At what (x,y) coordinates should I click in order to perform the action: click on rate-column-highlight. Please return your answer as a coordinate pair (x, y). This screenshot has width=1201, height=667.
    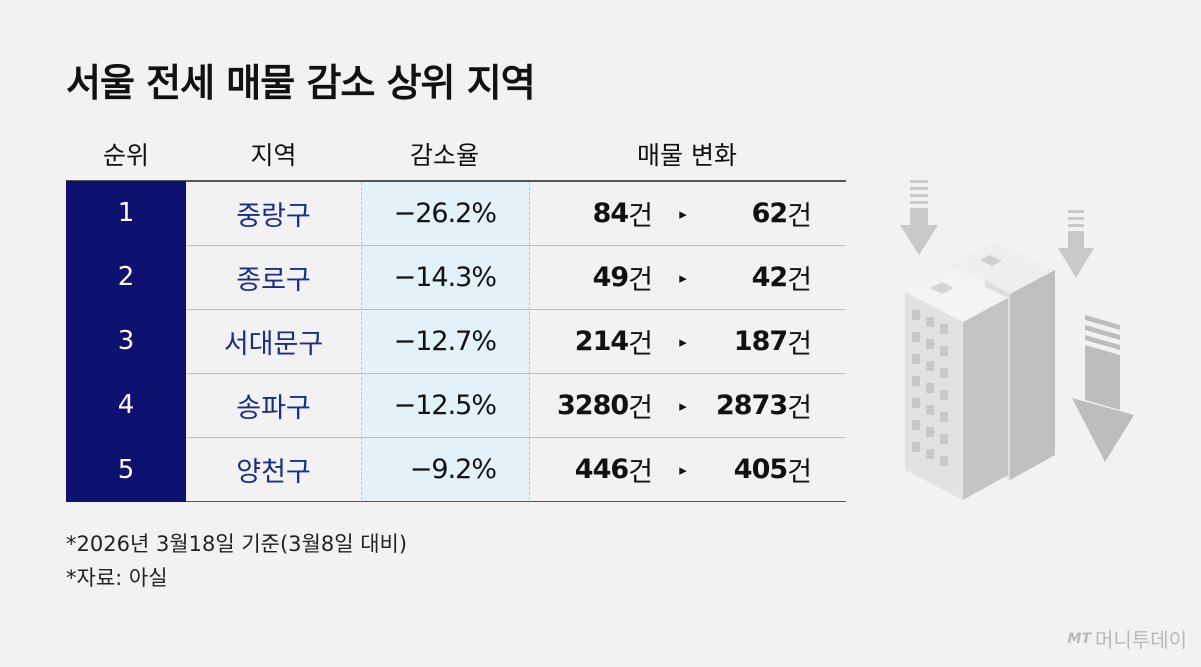
    Looking at the image, I should click on (445, 341).